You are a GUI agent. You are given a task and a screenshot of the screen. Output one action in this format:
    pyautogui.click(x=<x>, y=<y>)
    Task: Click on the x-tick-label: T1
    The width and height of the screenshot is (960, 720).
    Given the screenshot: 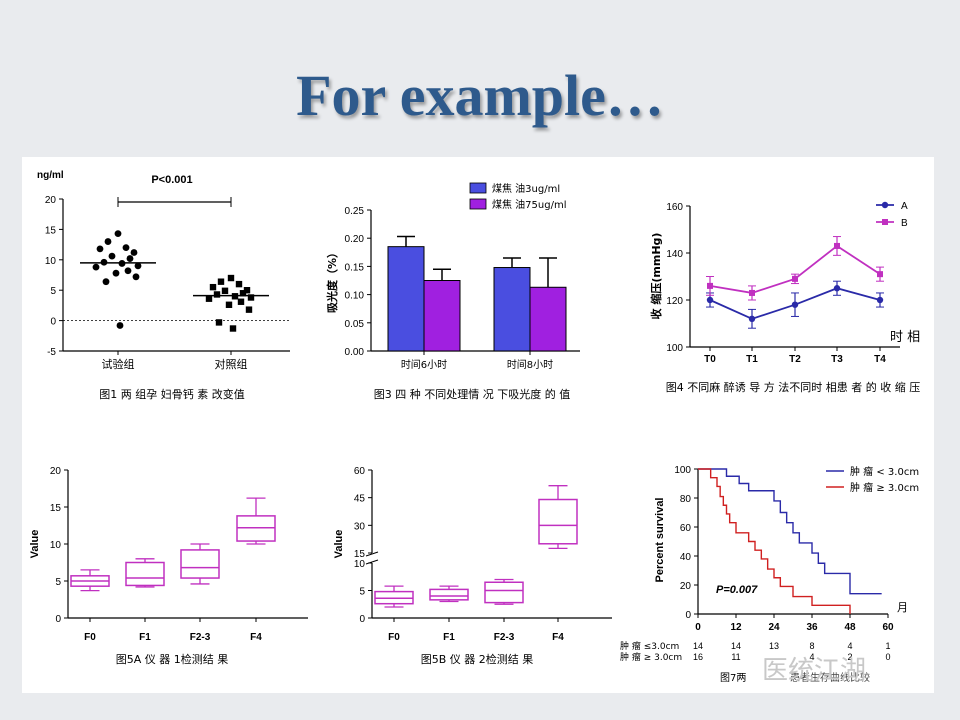 What is the action you would take?
    pyautogui.click(x=752, y=359)
    